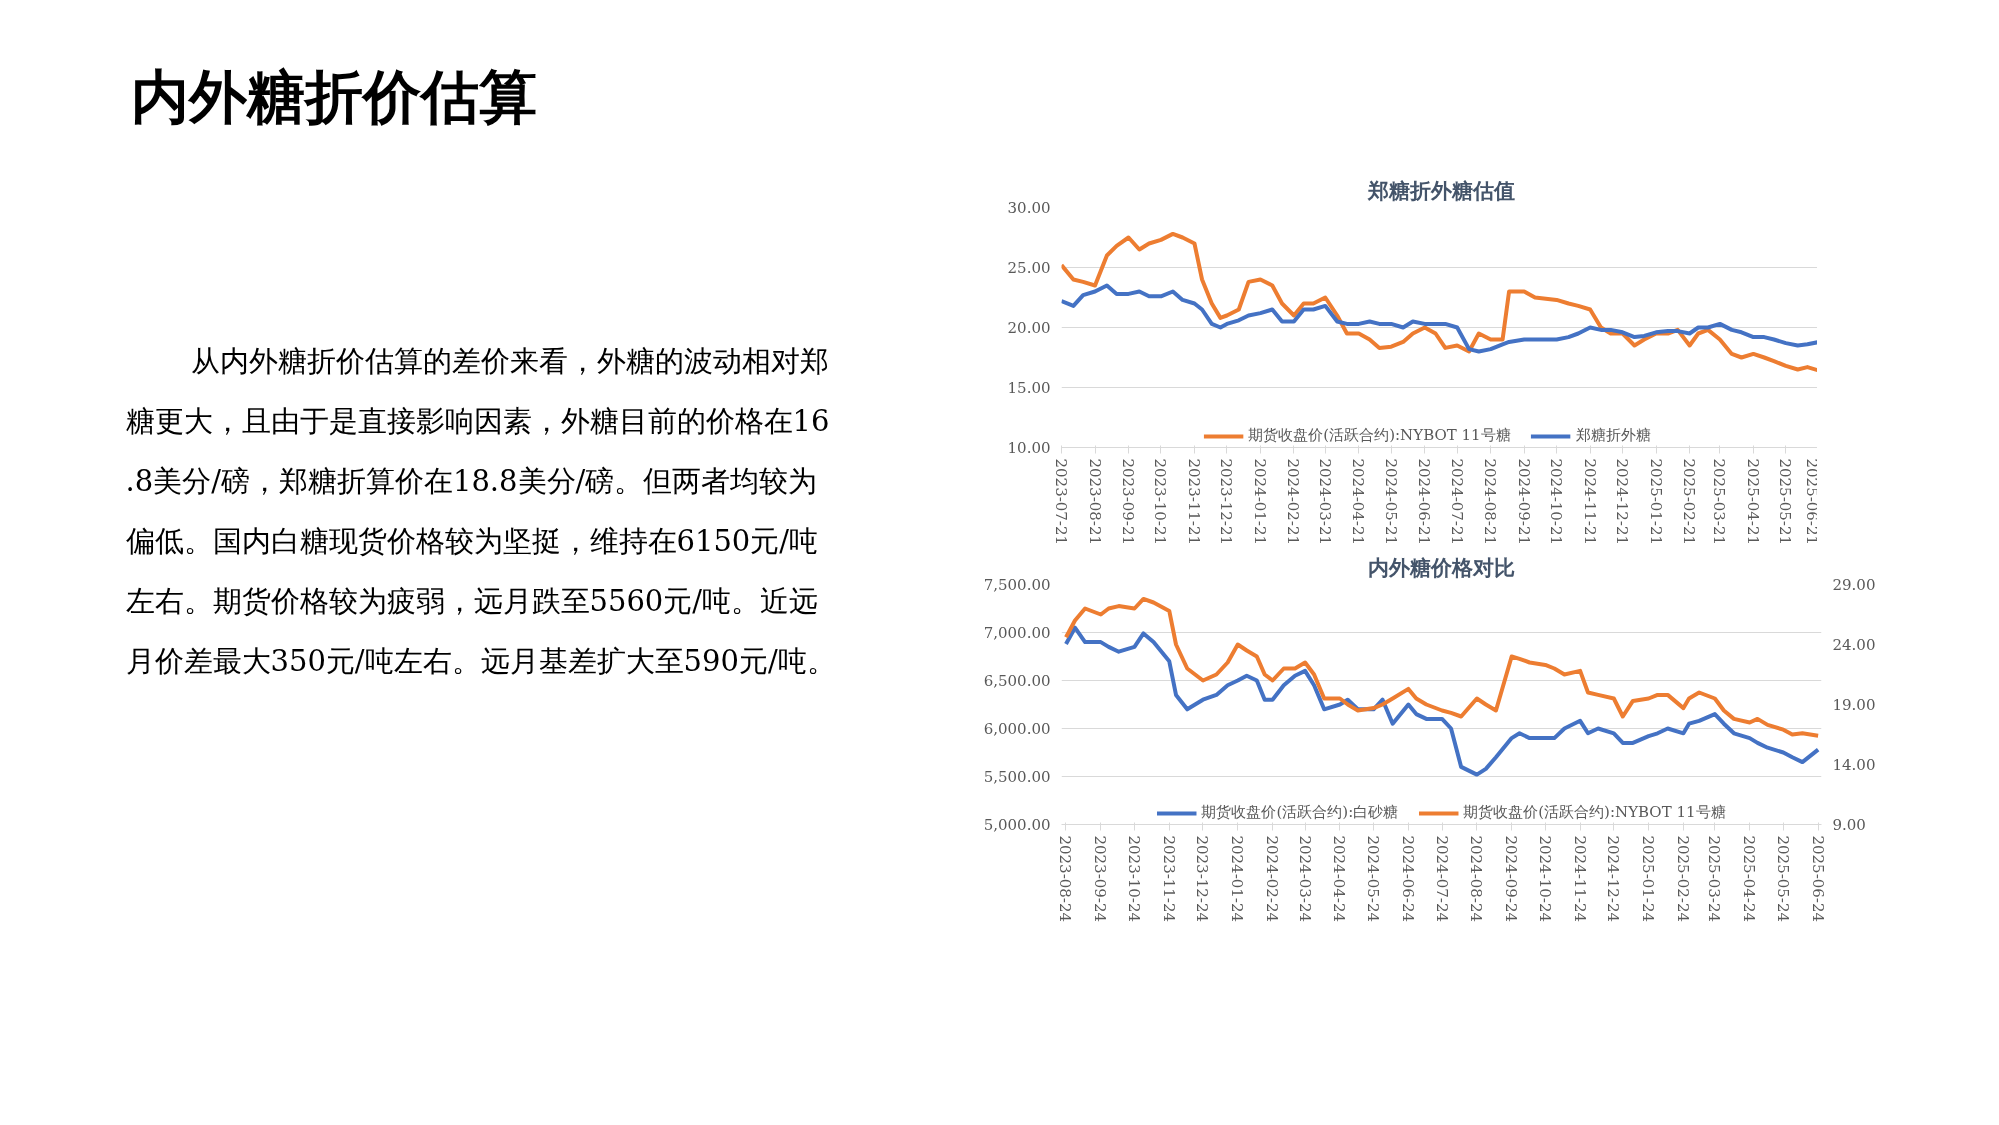 The width and height of the screenshot is (1999, 1125). I want to click on y-tick-label: 6,500.00, so click(1017, 681).